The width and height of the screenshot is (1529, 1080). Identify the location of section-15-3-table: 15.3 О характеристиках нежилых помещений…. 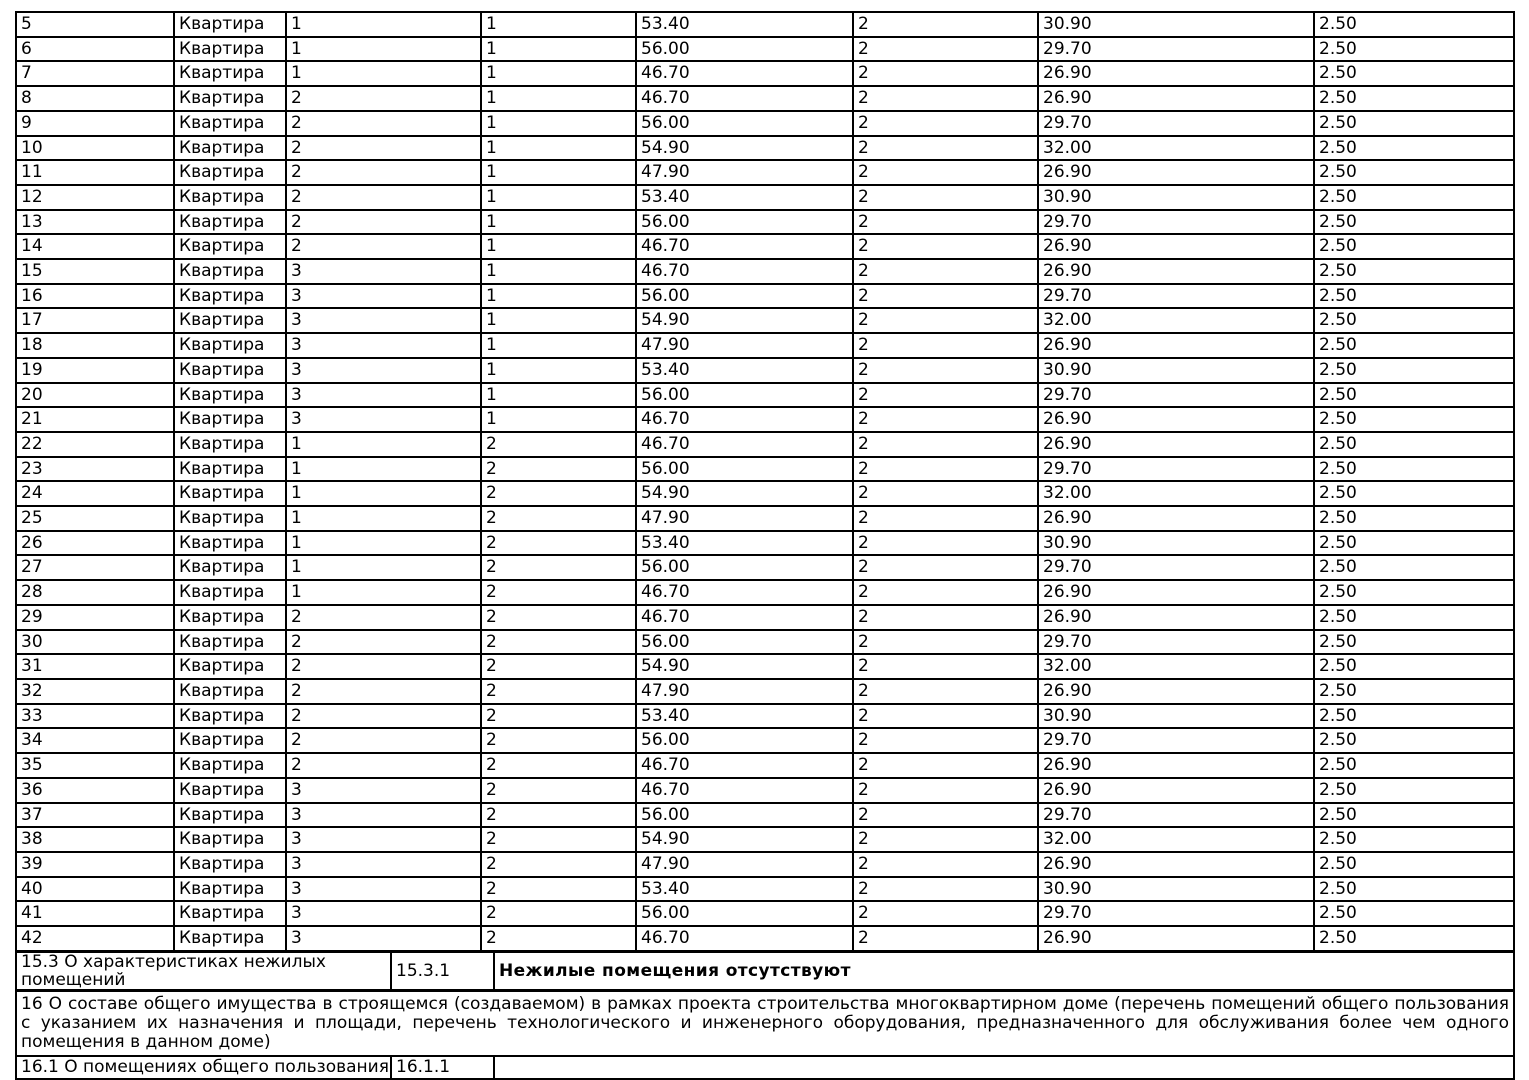
(765, 970).